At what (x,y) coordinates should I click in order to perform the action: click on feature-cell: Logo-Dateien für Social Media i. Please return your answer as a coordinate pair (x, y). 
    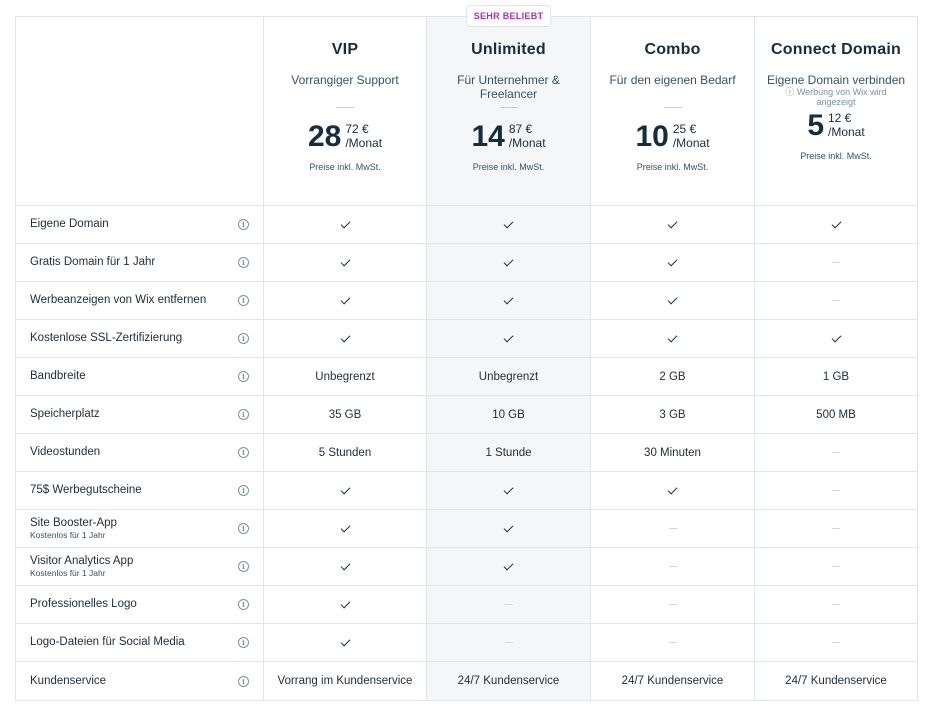
    Looking at the image, I should click on (139, 642).